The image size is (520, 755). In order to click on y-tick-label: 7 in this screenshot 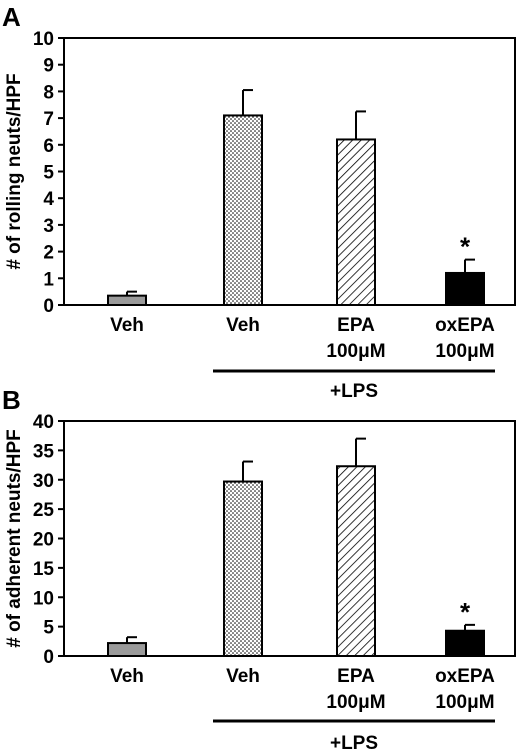, I will do `click(48, 119)`.